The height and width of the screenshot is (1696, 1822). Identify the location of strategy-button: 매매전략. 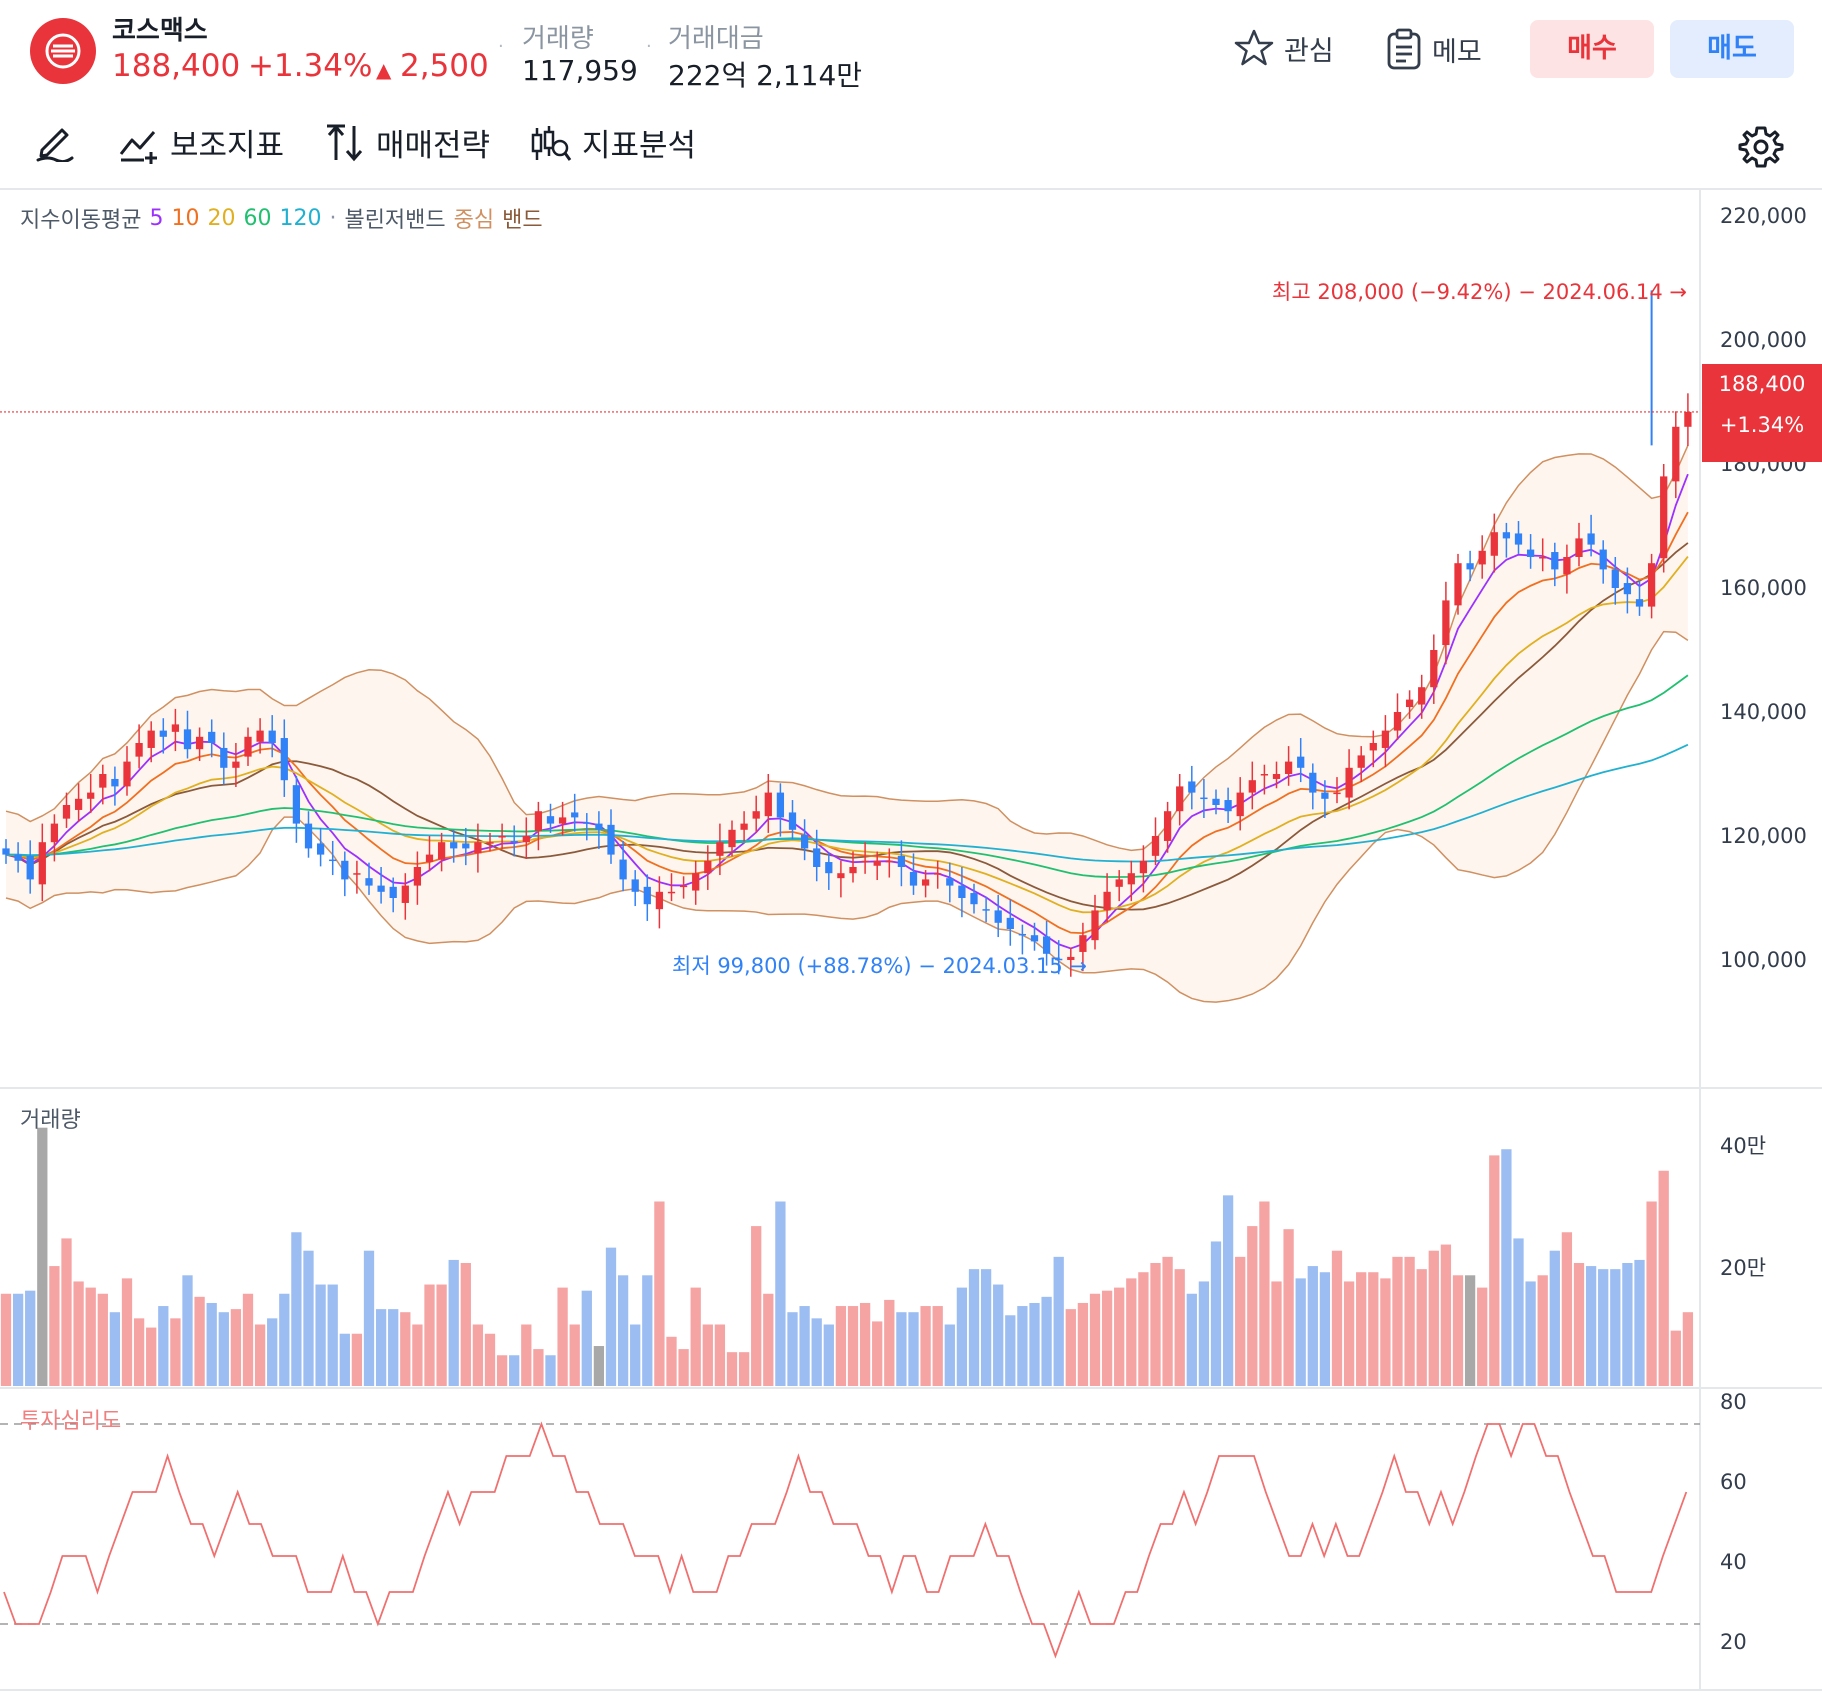
(407, 142).